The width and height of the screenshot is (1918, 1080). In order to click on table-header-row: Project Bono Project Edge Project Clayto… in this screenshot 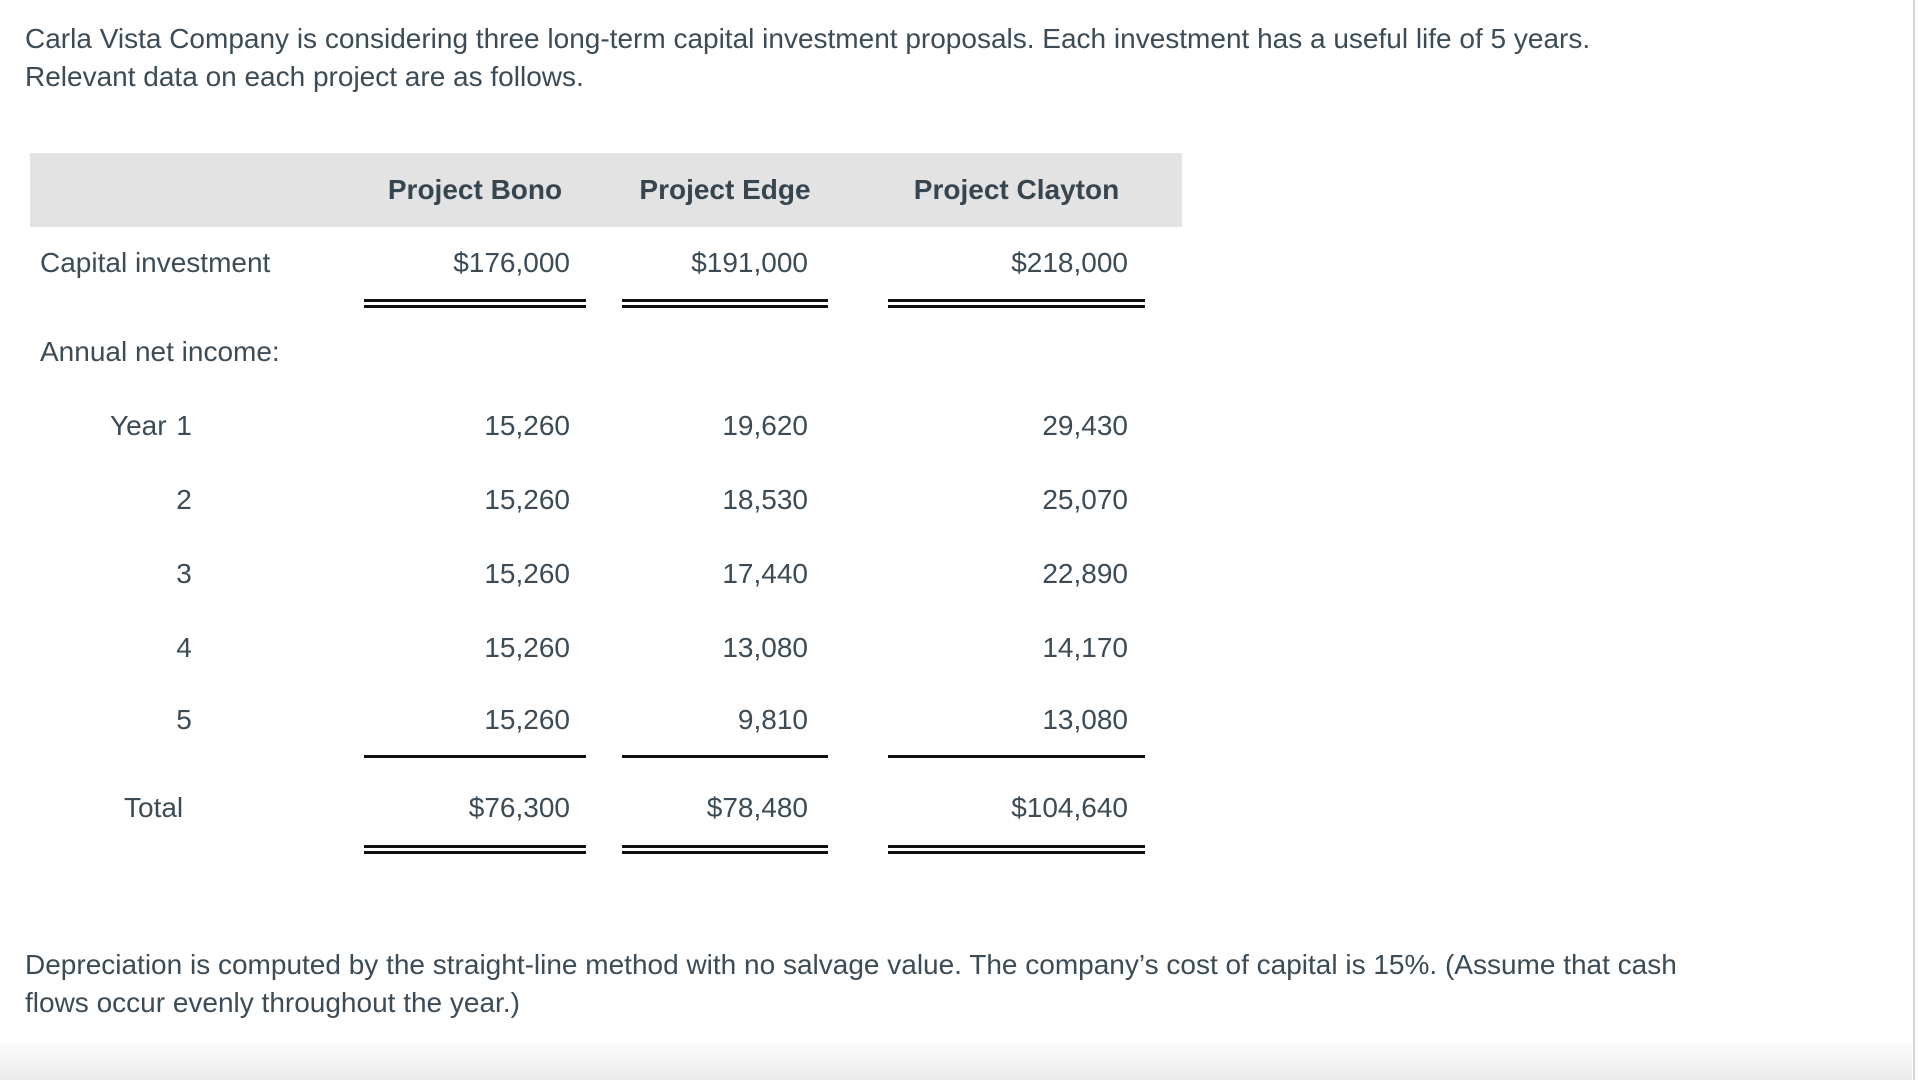, I will do `click(584, 190)`.